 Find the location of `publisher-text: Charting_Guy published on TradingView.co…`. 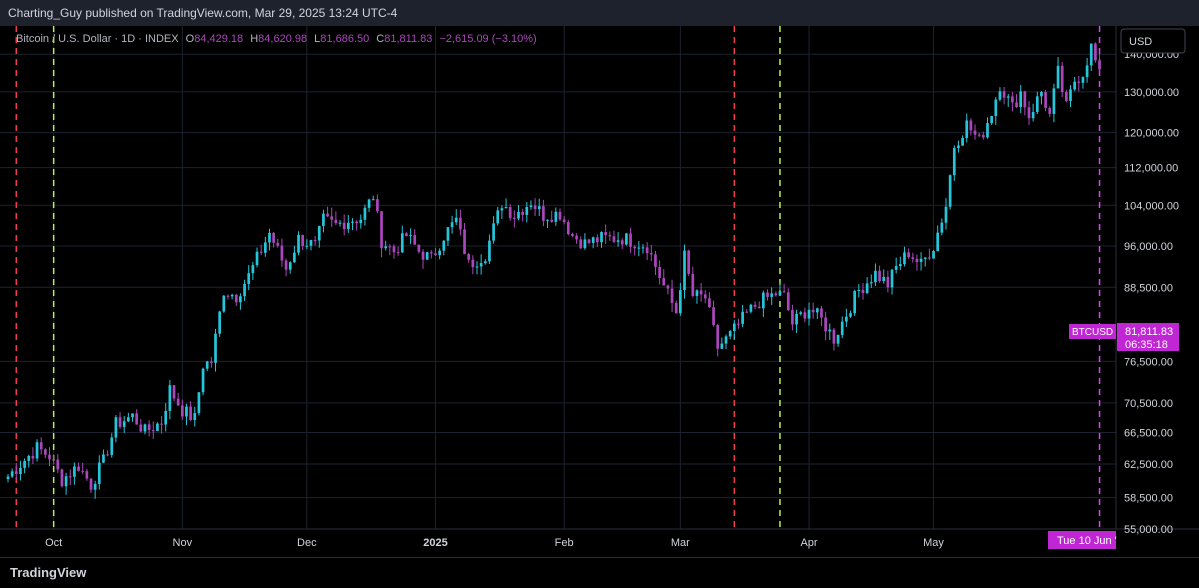

publisher-text: Charting_Guy published on TradingView.co… is located at coordinates (203, 13).